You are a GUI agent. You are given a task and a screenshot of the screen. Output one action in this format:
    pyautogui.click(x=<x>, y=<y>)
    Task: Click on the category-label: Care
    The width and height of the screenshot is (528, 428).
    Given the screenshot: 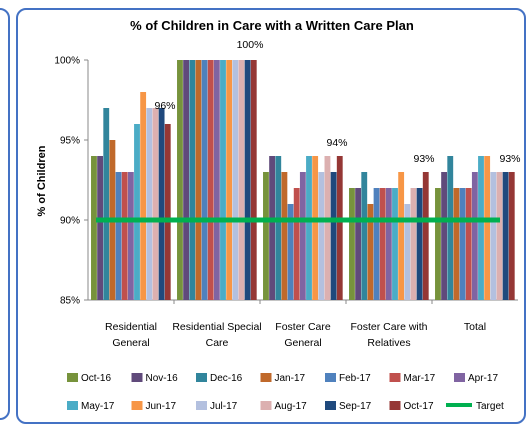 What is the action you would take?
    pyautogui.click(x=217, y=343)
    